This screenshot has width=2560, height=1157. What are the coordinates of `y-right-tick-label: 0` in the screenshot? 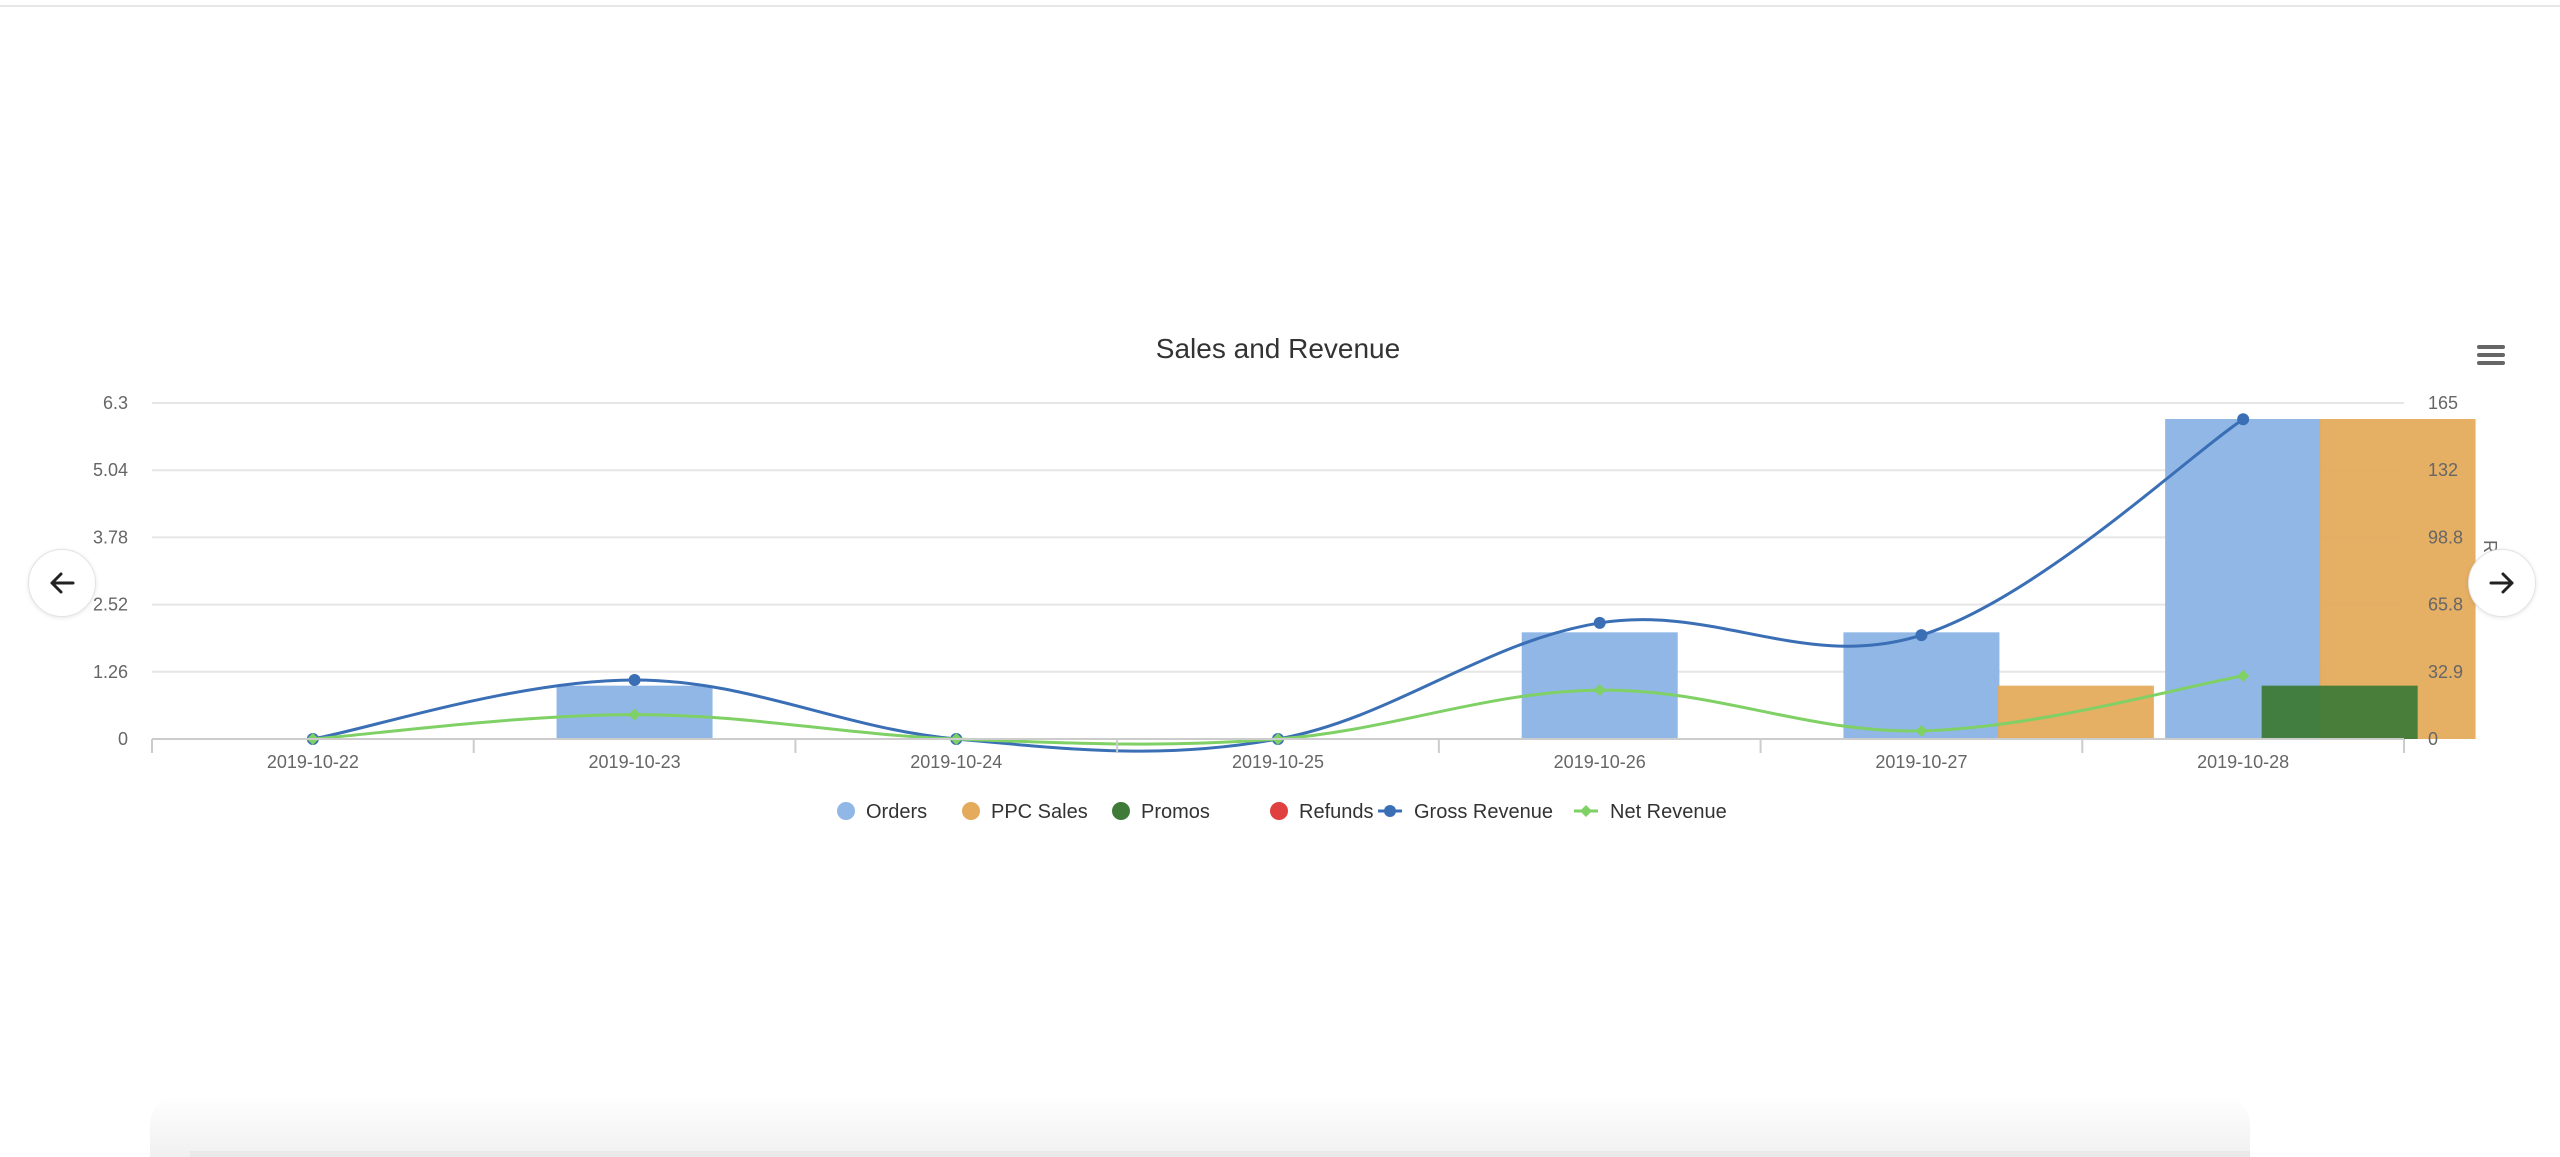 It's located at (2433, 739).